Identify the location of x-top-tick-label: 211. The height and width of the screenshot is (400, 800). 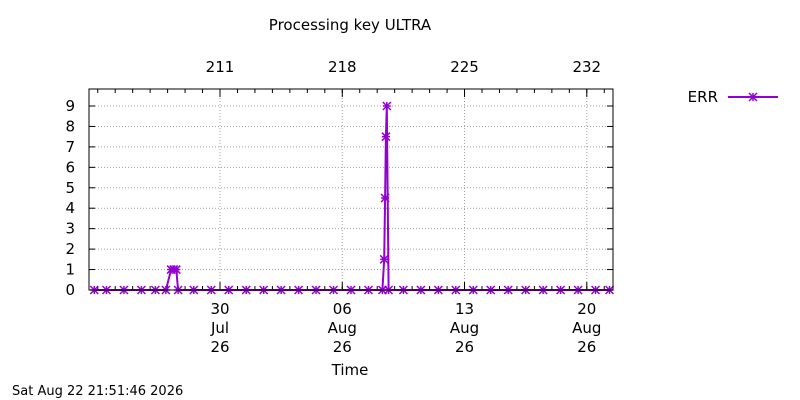
(220, 67).